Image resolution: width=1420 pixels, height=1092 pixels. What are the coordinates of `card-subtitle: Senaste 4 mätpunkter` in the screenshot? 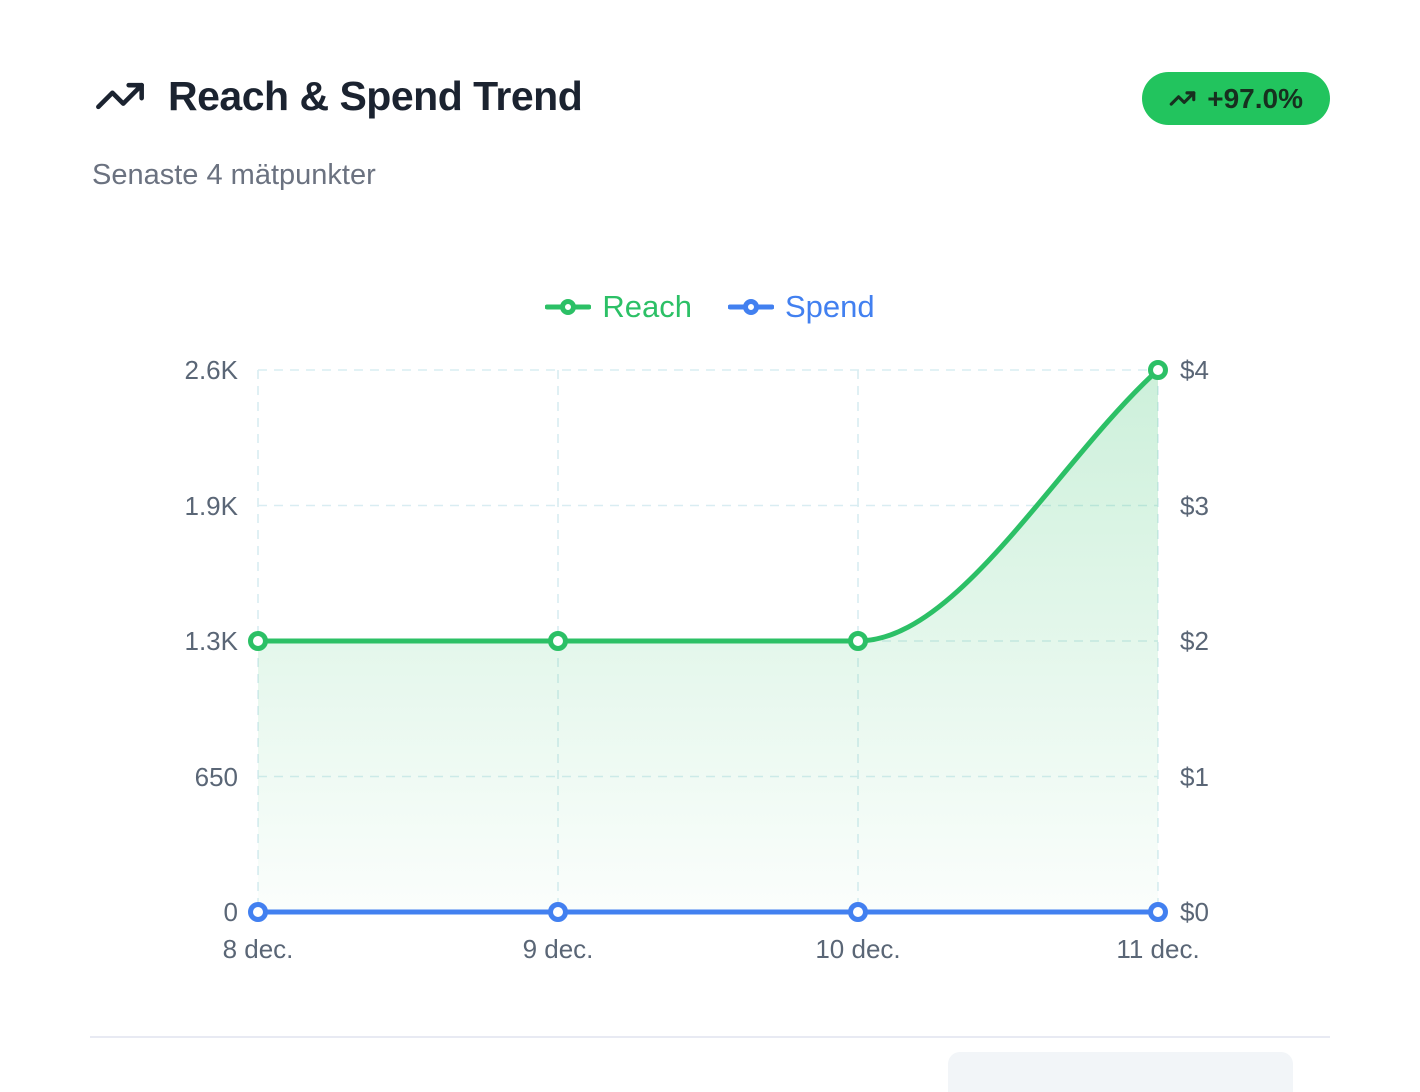 It's located at (234, 175).